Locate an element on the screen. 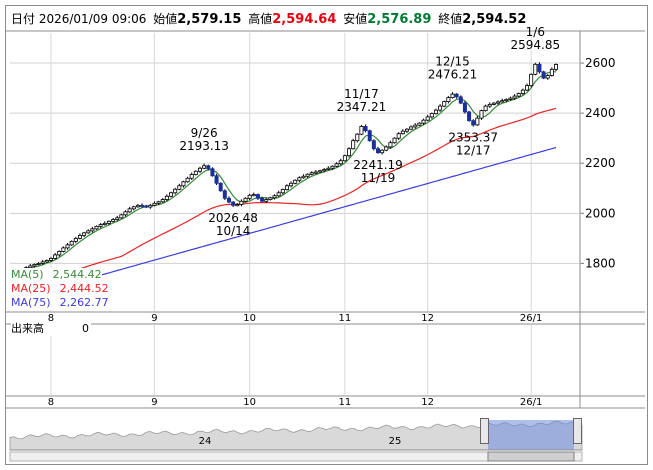 The height and width of the screenshot is (470, 653). y-tick-label: 2200 is located at coordinates (600, 163).